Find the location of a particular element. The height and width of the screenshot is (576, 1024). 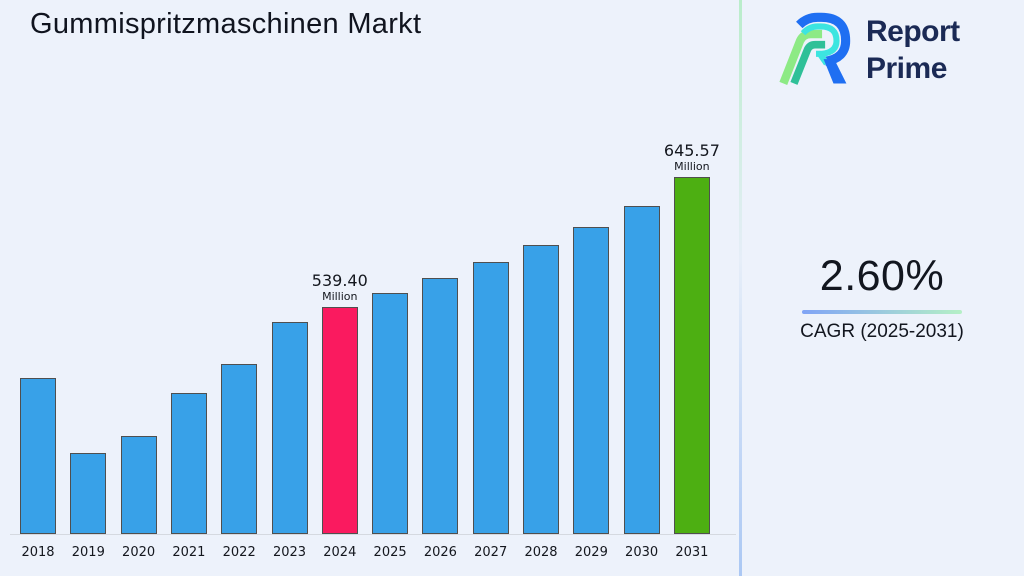

report-prime-logo-text: Report Prime is located at coordinates (913, 50).